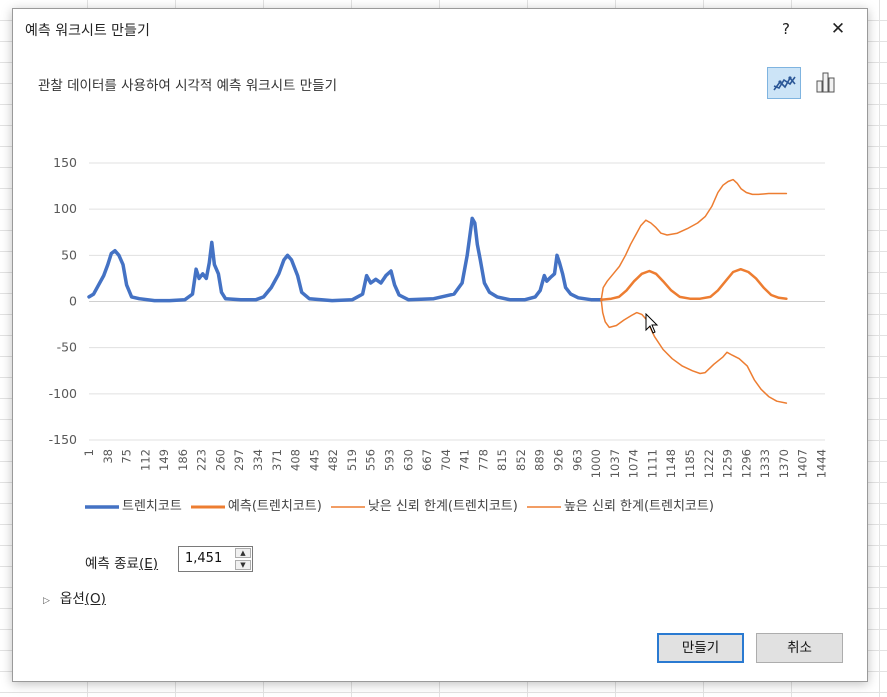 The image size is (887, 697). Describe the element at coordinates (559, 460) in the screenshot. I see `x-tick-label: 926` at that location.